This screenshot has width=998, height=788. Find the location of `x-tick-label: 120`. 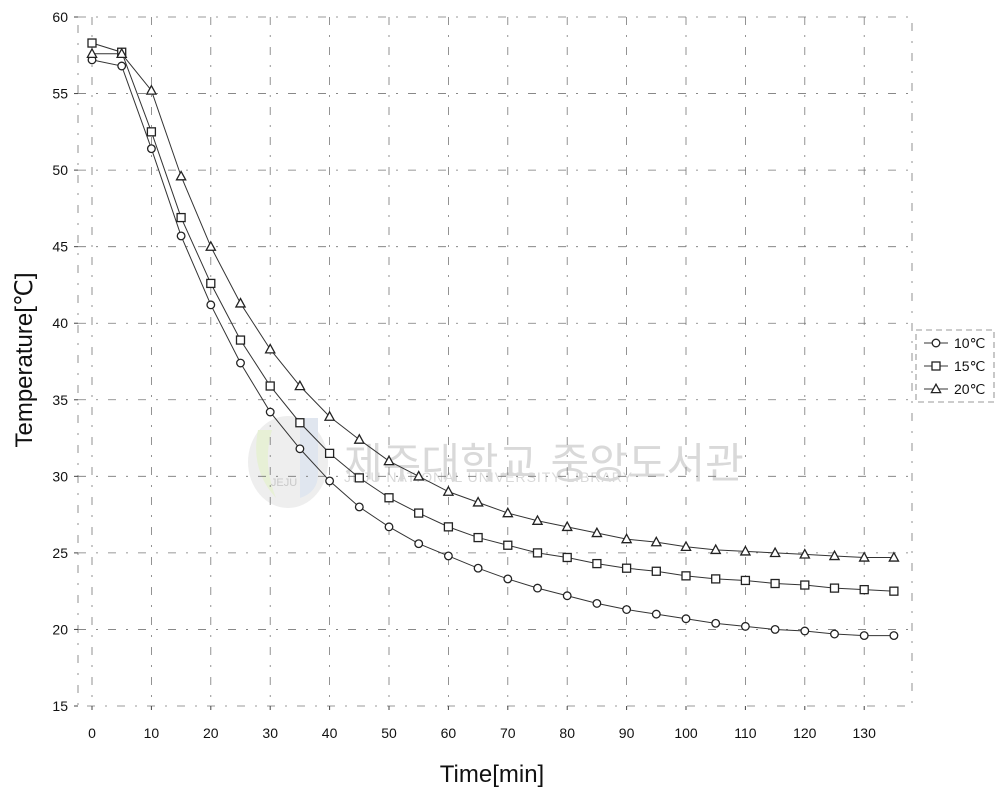

x-tick-label: 120 is located at coordinates (805, 733).